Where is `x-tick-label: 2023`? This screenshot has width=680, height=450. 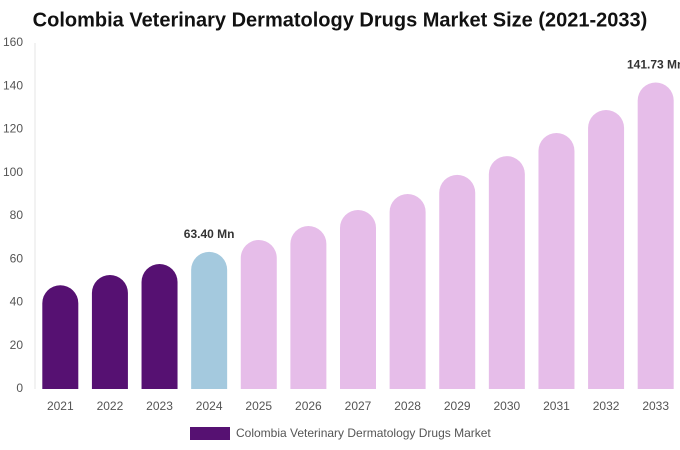
x-tick-label: 2023 is located at coordinates (159, 406).